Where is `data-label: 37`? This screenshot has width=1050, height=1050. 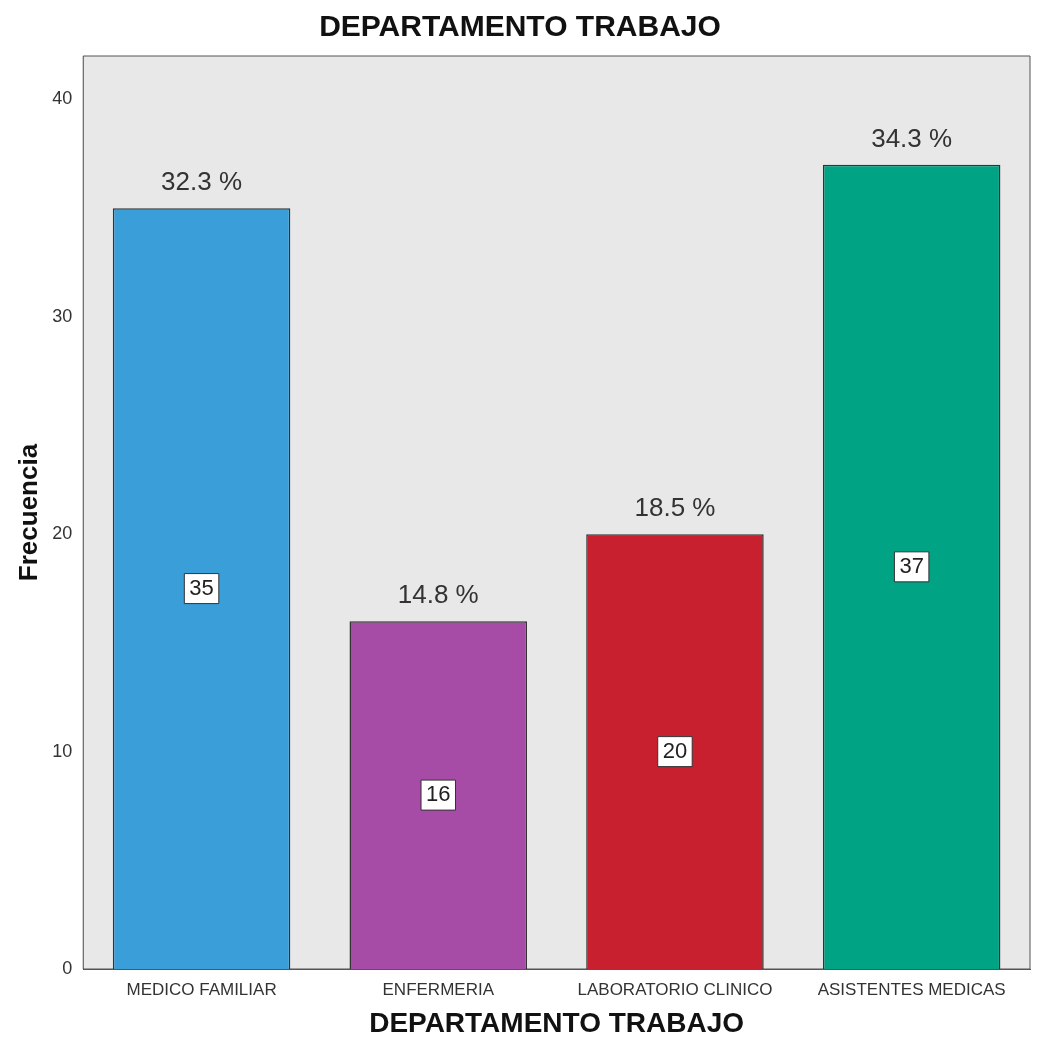
data-label: 37 is located at coordinates (911, 565).